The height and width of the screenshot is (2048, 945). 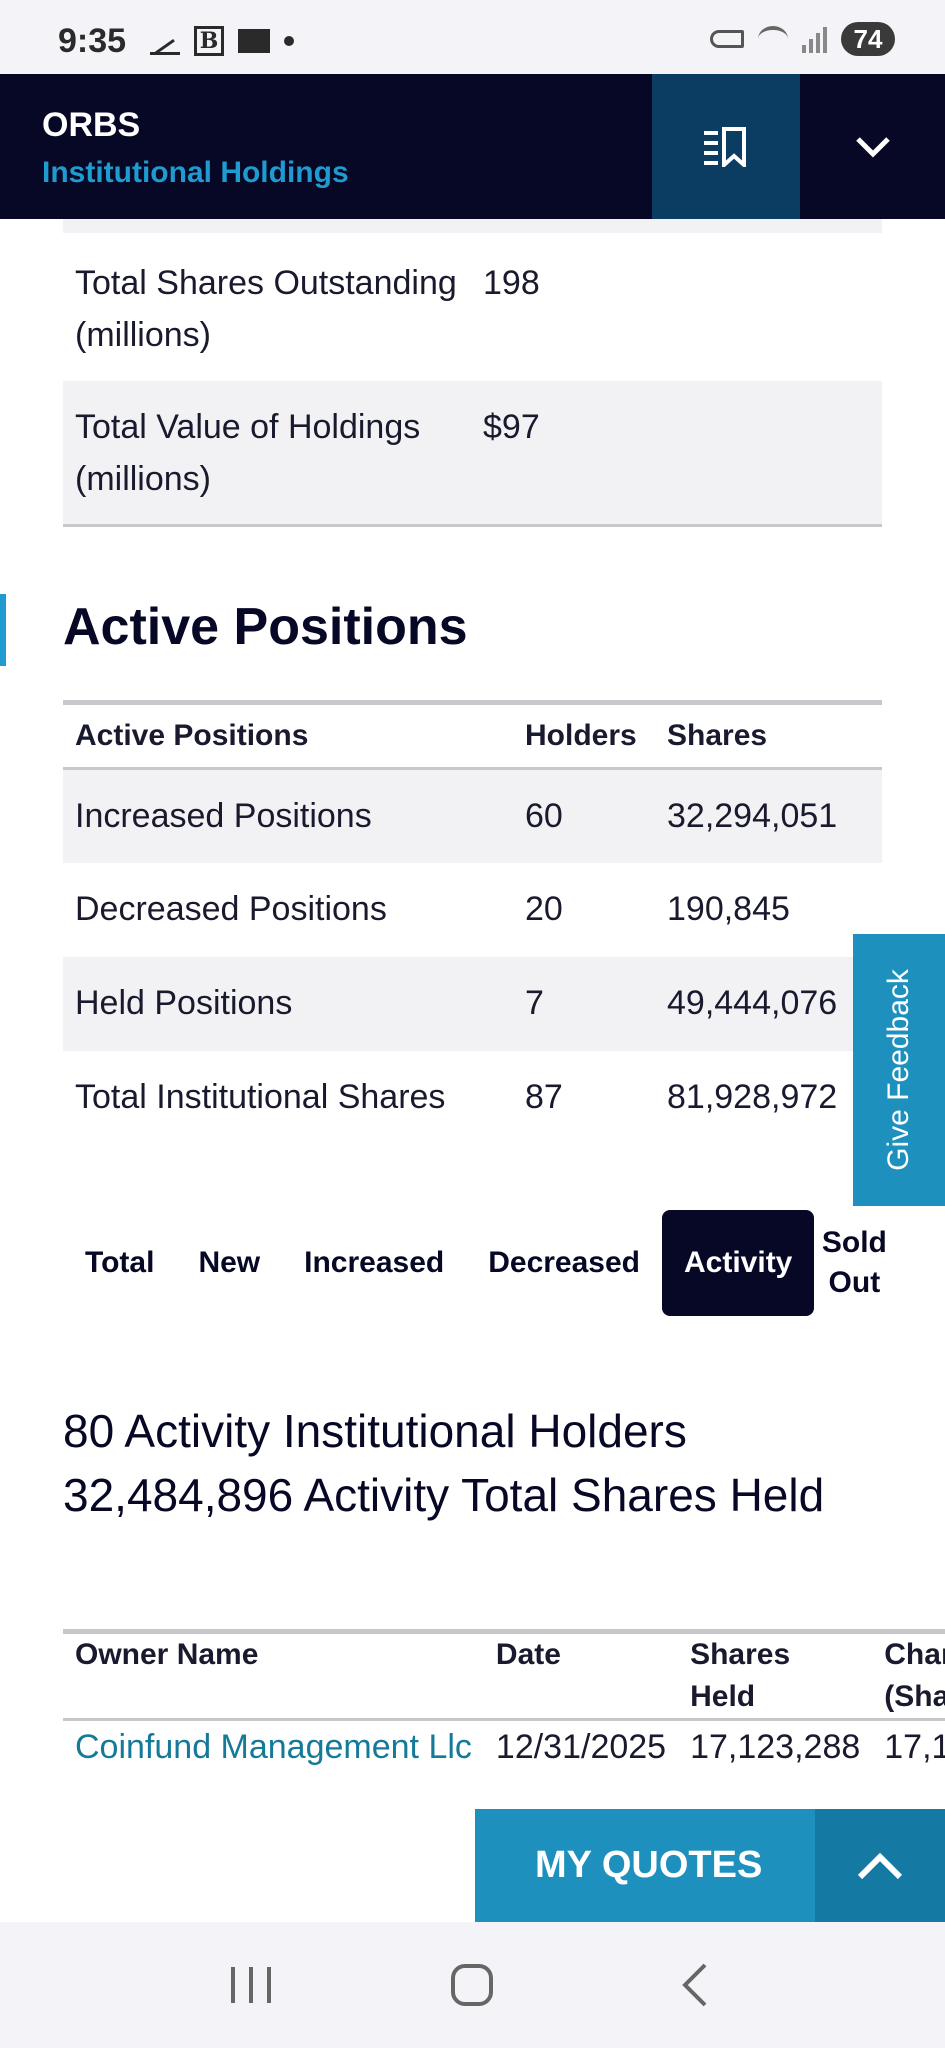 I want to click on table-row: Increased Positions 60 32,294,051, so click(x=472, y=815).